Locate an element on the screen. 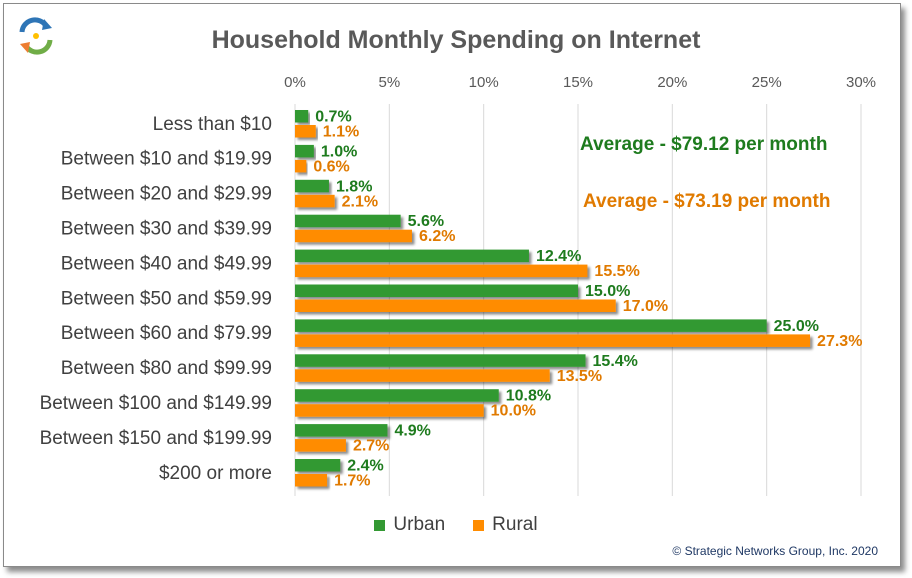  data-label-urban: 15.0% is located at coordinates (607, 291).